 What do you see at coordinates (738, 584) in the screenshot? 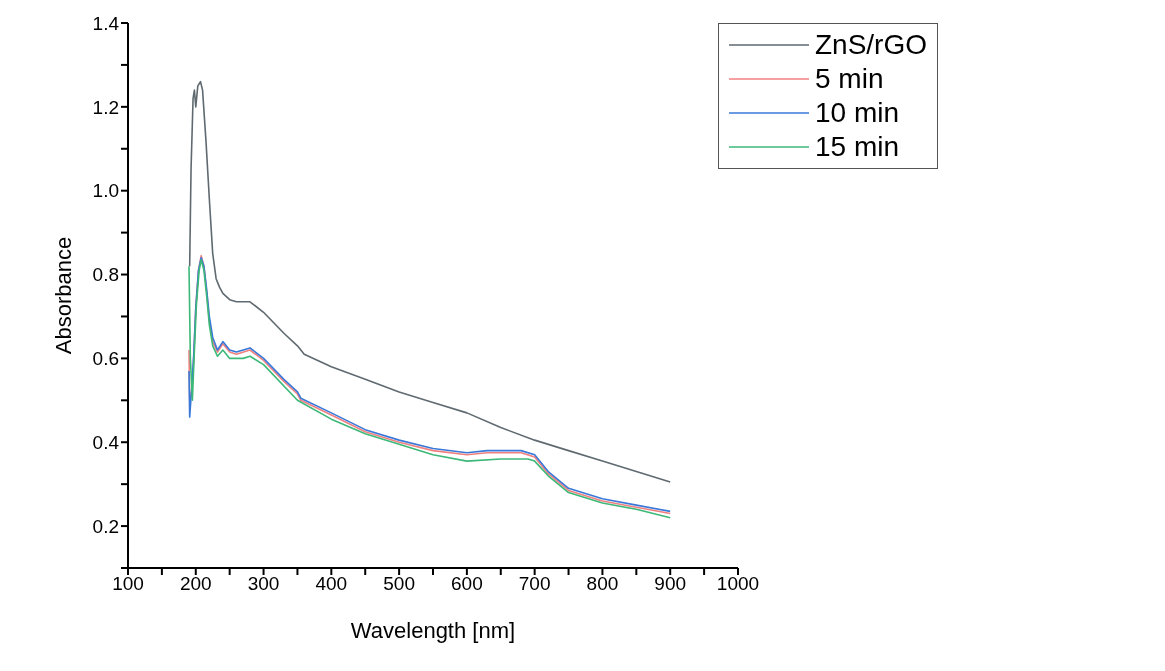
I see `x-tick-label: 1000` at bounding box center [738, 584].